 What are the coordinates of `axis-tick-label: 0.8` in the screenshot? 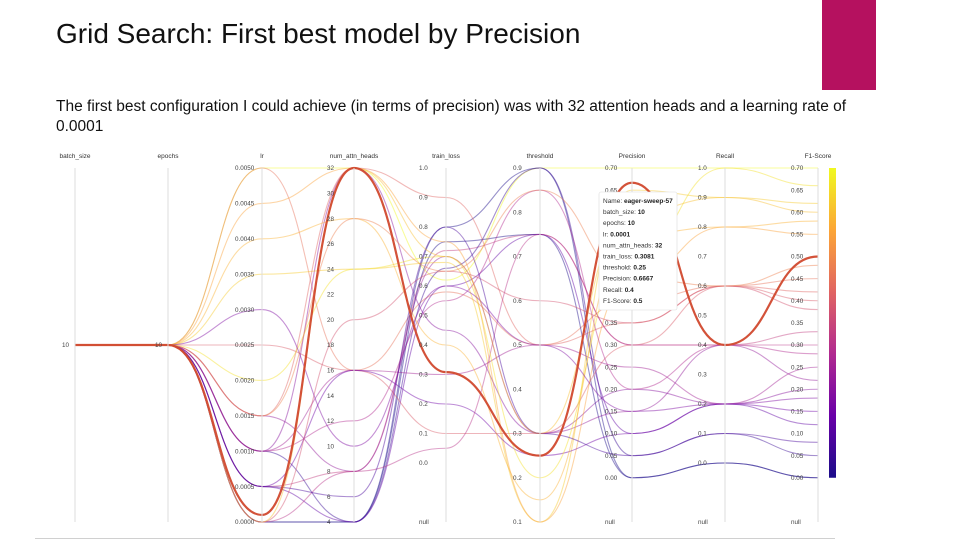 It's located at (517, 212).